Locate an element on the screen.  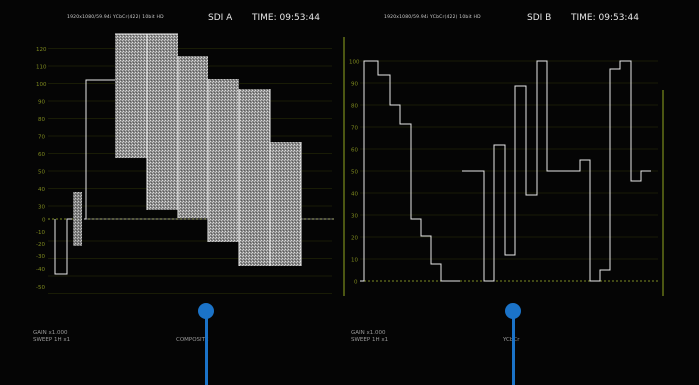
display-mode-label: YCbCr is located at coordinates (511, 340).